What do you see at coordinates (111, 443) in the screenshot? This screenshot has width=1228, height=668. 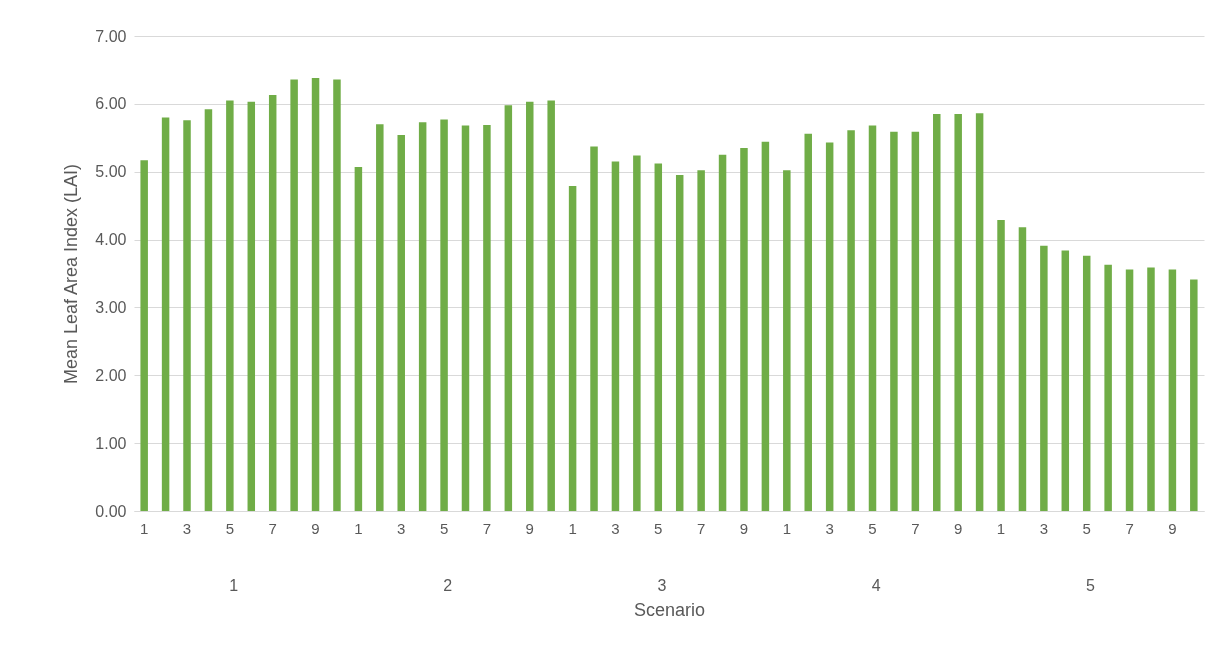 I see `y-tick-label: 1.00` at bounding box center [111, 443].